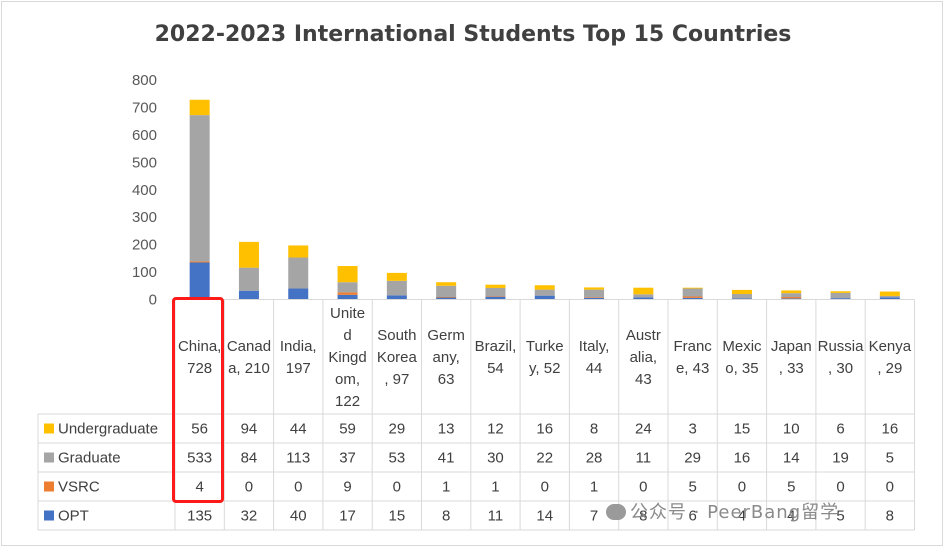 This screenshot has width=946, height=549. I want to click on category-label: d, so click(347, 335).